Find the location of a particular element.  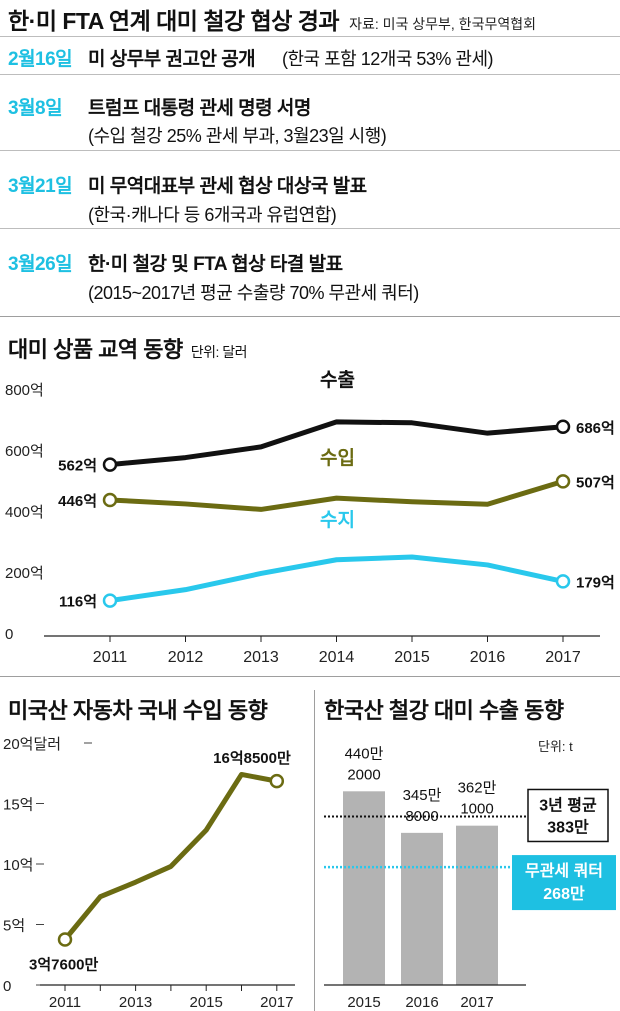

timeline-date: 2월16일 is located at coordinates (40, 59).